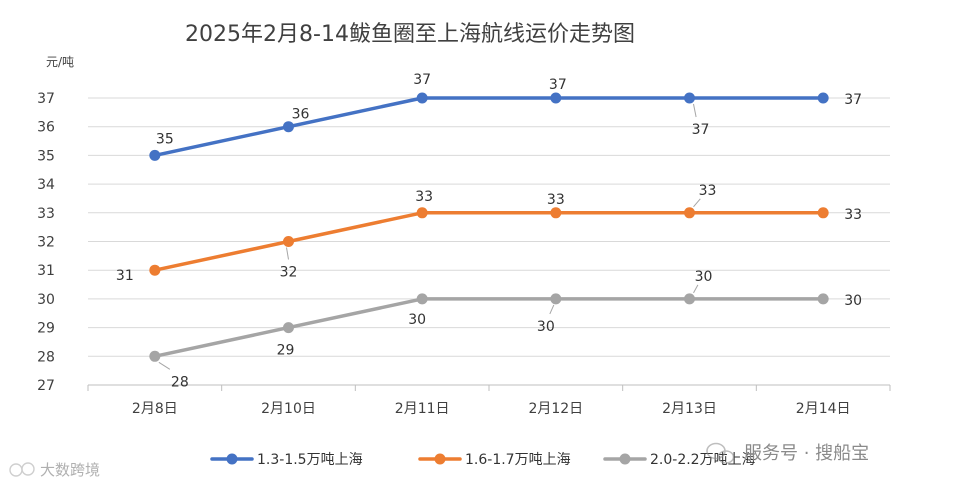 The height and width of the screenshot is (489, 956). I want to click on y-tick-label: 34, so click(46, 185).